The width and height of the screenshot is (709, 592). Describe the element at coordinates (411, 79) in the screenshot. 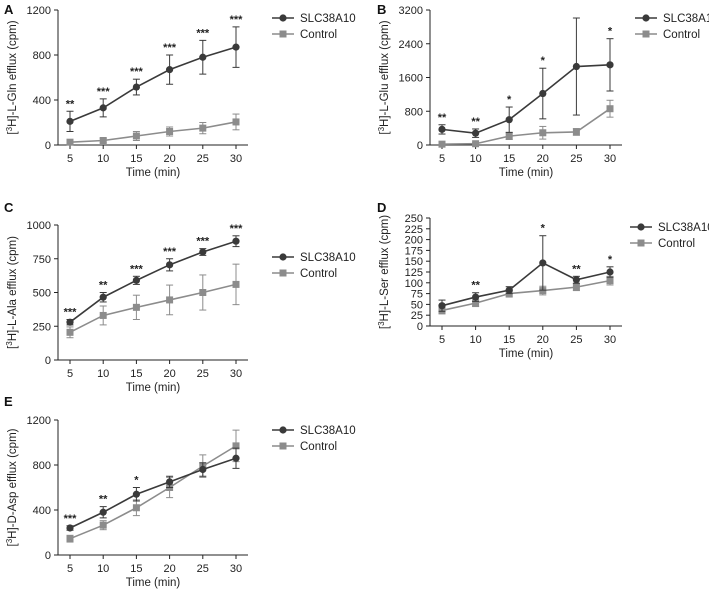

I see `y-tick-label: 1600` at that location.